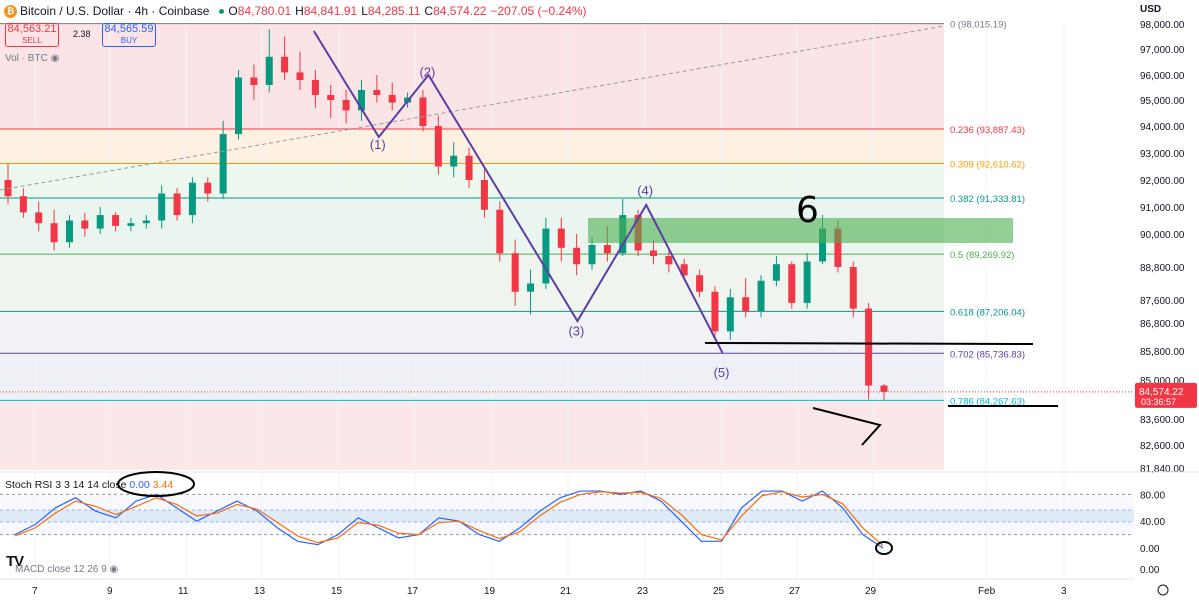 The height and width of the screenshot is (601, 1199). I want to click on price-tick: 91,000.00, so click(1162, 208).